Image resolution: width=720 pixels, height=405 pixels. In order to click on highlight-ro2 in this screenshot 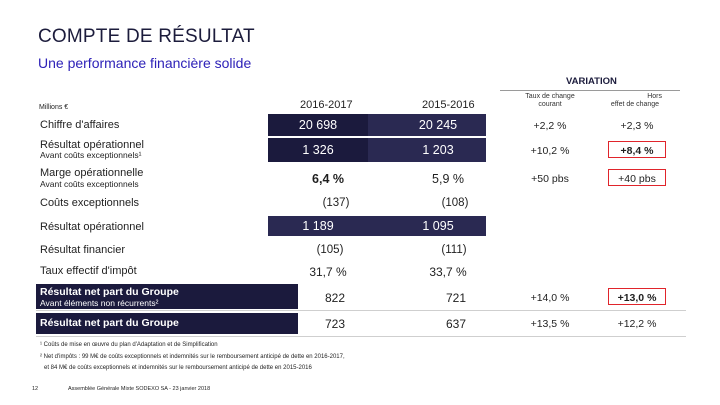, I will do `click(377, 226)`.